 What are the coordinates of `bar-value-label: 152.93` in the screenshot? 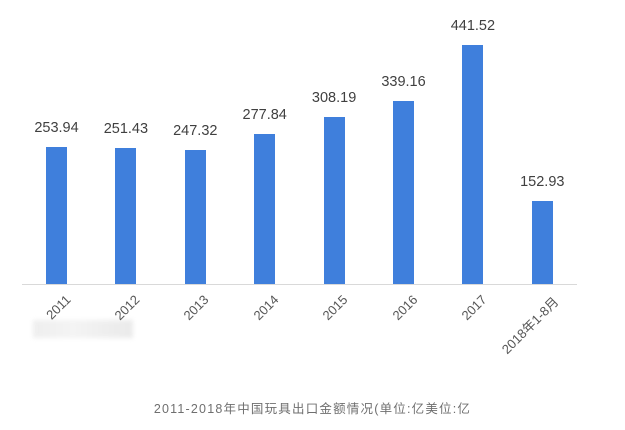 It's located at (542, 182).